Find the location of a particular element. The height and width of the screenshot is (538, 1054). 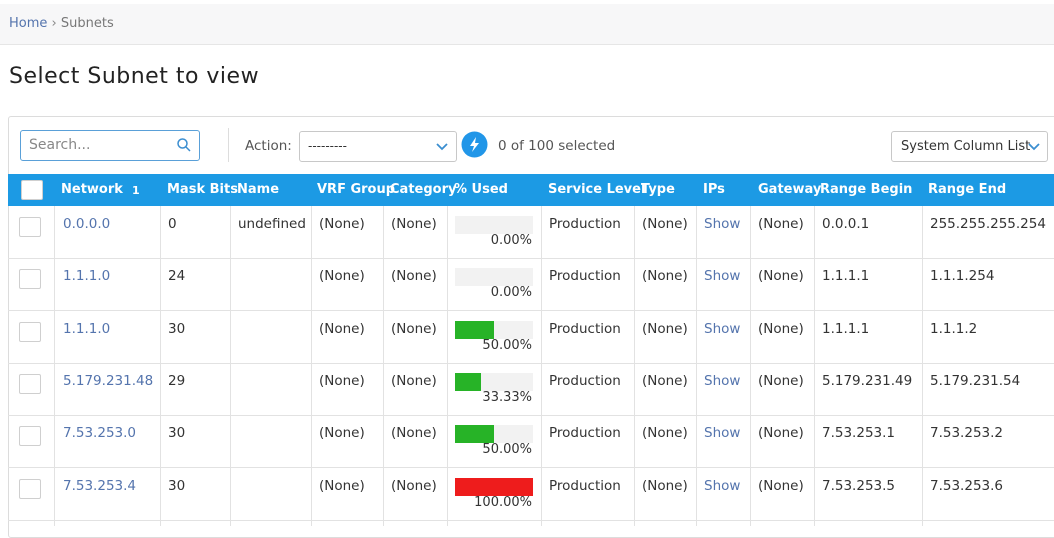

column-header: IPs is located at coordinates (714, 189).